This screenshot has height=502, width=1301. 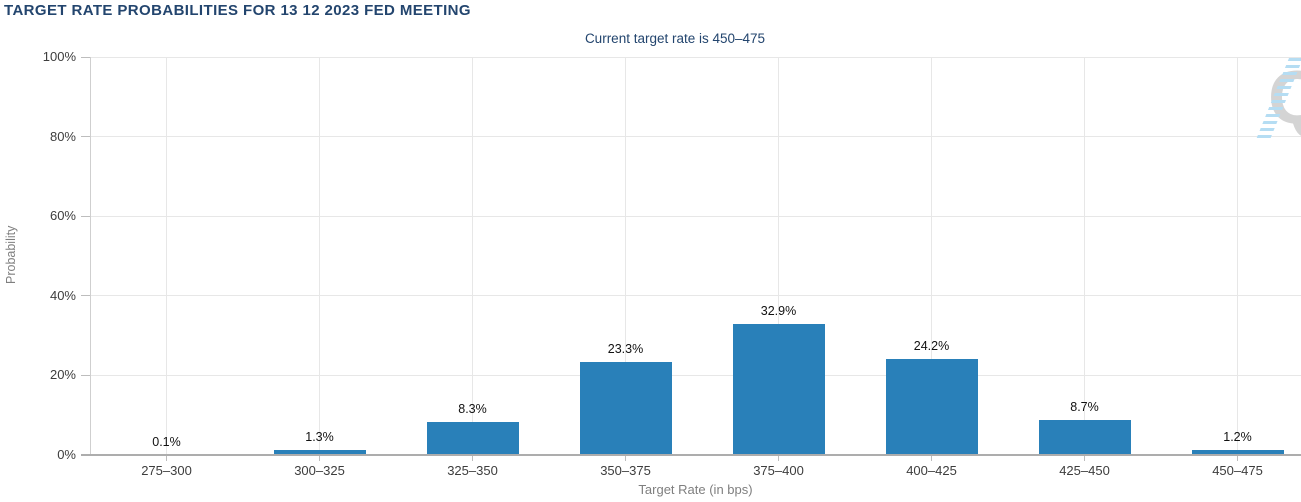 I want to click on x-tick-label: 325–350, so click(x=472, y=470).